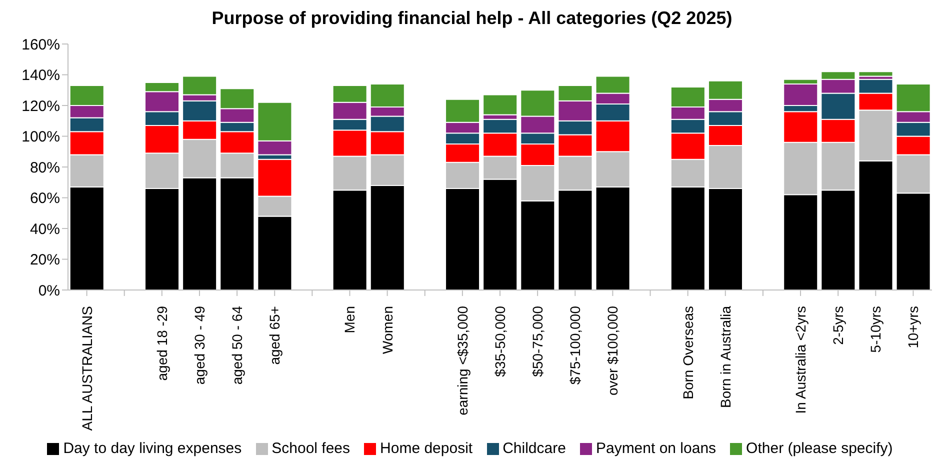 The image size is (944, 459). What do you see at coordinates (86, 368) in the screenshot?
I see `x-tick-label: ALL AUSTRALIANS` at bounding box center [86, 368].